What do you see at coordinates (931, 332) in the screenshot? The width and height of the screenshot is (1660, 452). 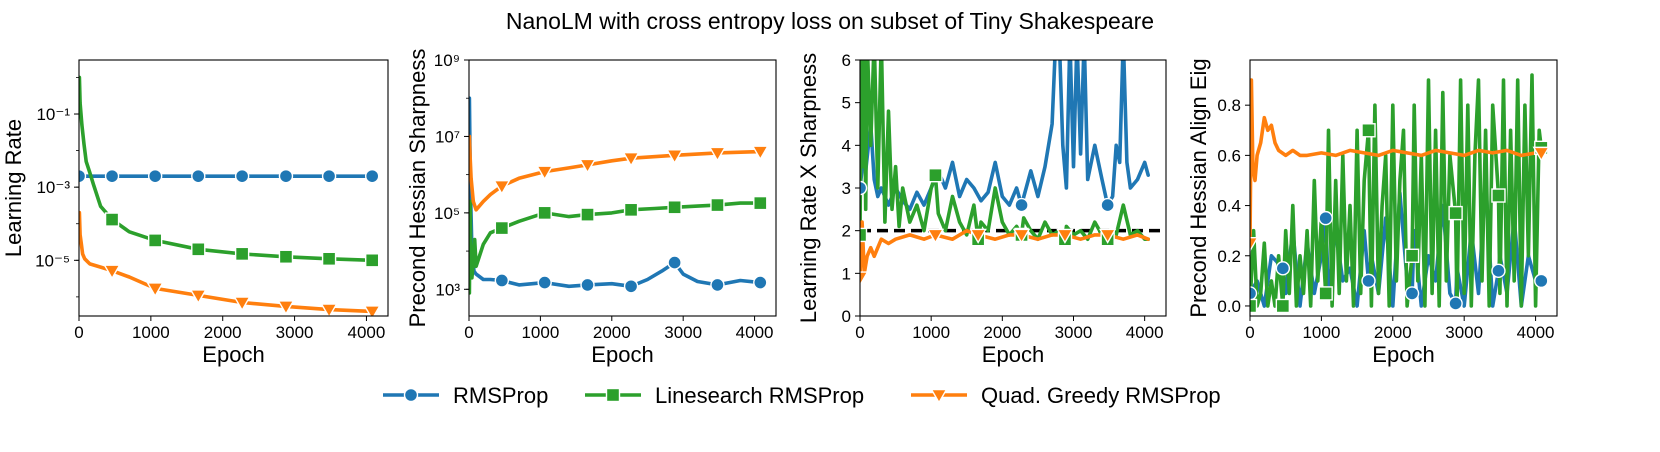 I see `x-tick-label-3-1: 1000` at bounding box center [931, 332].